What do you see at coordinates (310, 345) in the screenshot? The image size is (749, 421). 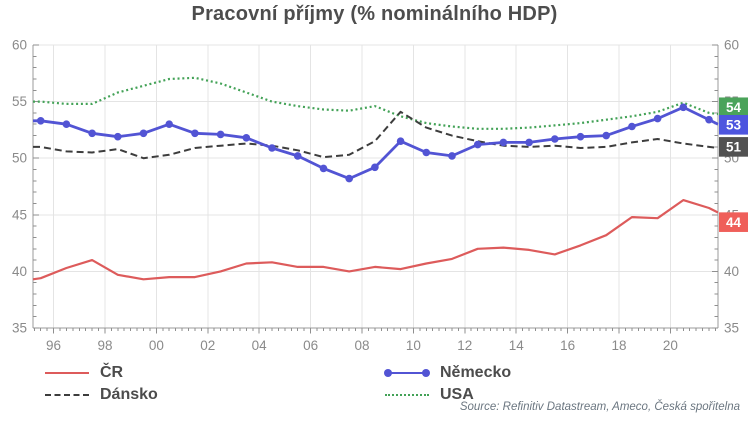 I see `x-axis-label: 06` at bounding box center [310, 345].